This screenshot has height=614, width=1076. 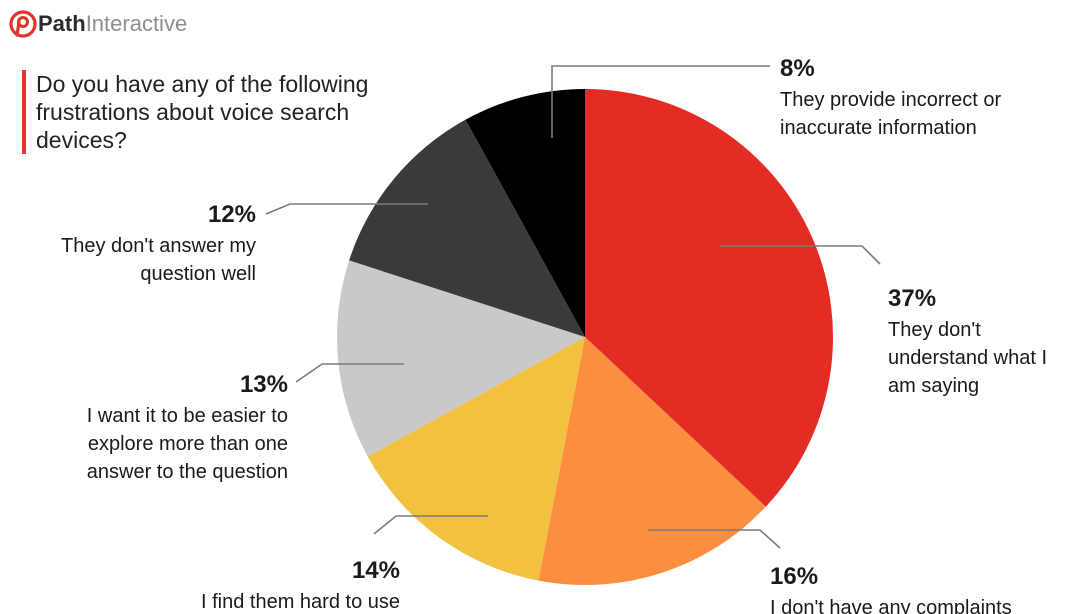 I want to click on slice-description-label: understand what I, so click(x=967, y=358).